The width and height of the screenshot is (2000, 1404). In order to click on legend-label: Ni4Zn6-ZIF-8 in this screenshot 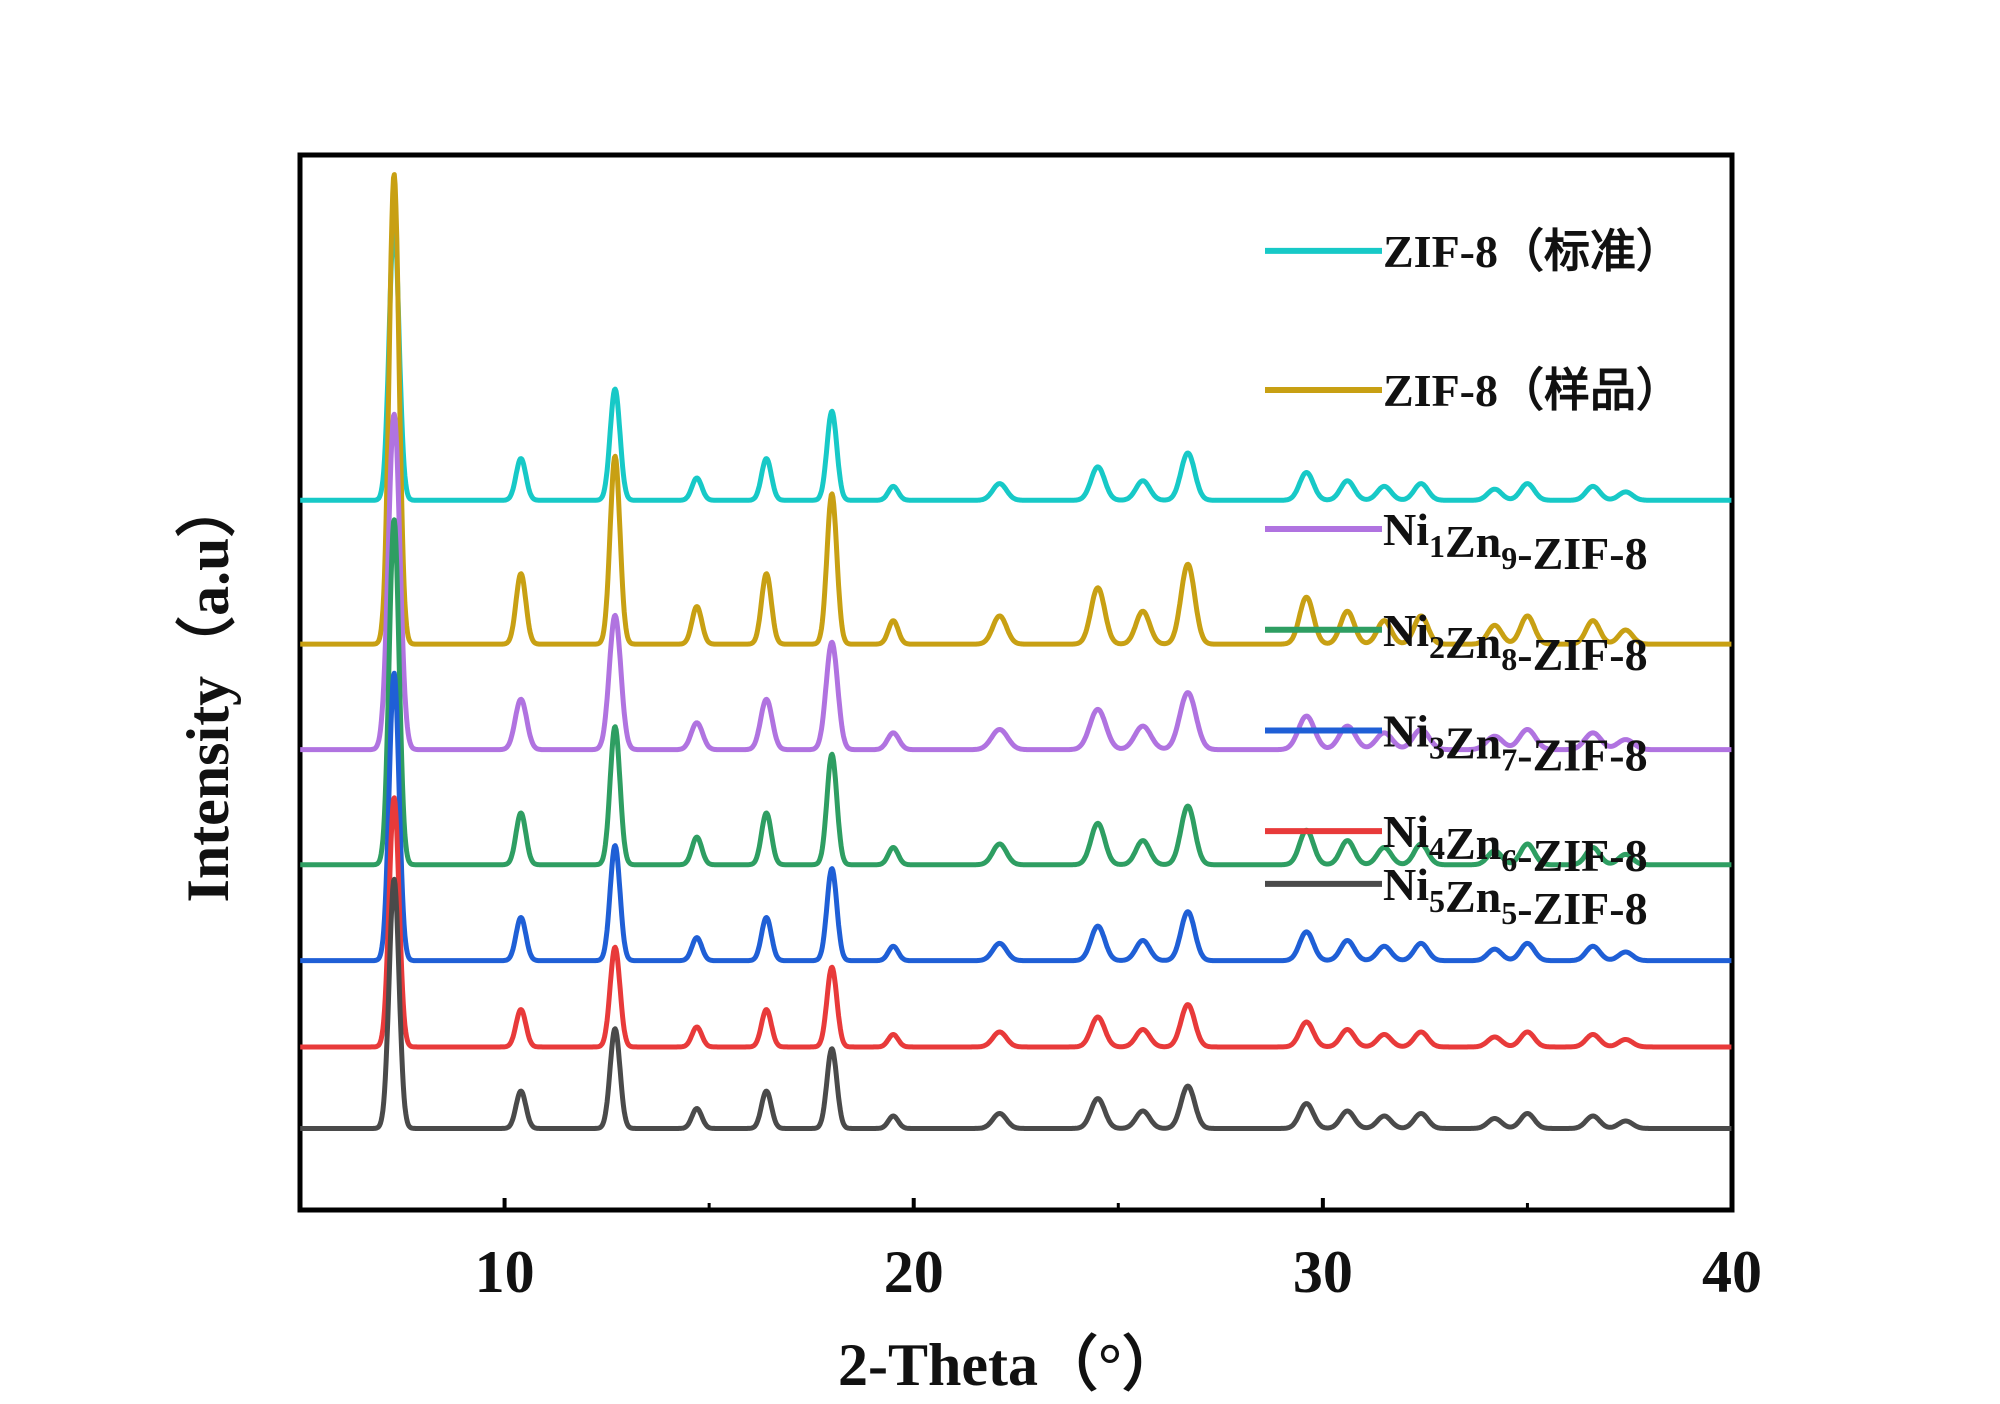, I will do `click(1515, 843)`.